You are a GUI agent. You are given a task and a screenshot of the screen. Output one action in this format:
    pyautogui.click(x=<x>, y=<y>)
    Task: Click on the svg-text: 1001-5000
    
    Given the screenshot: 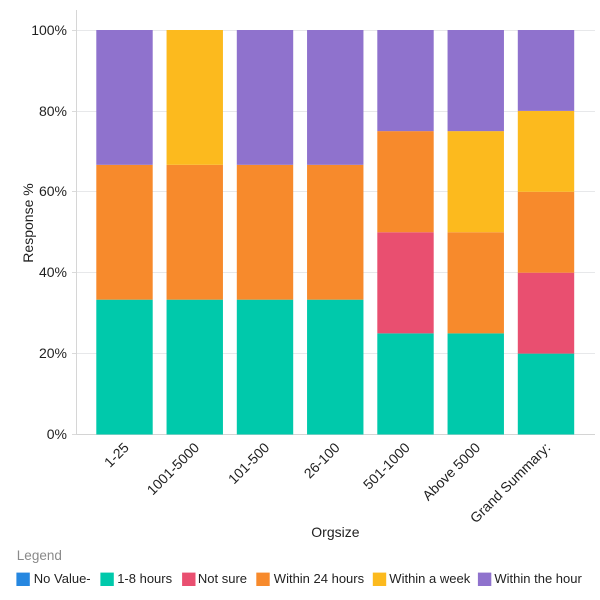 What is the action you would take?
    pyautogui.click(x=173, y=468)
    